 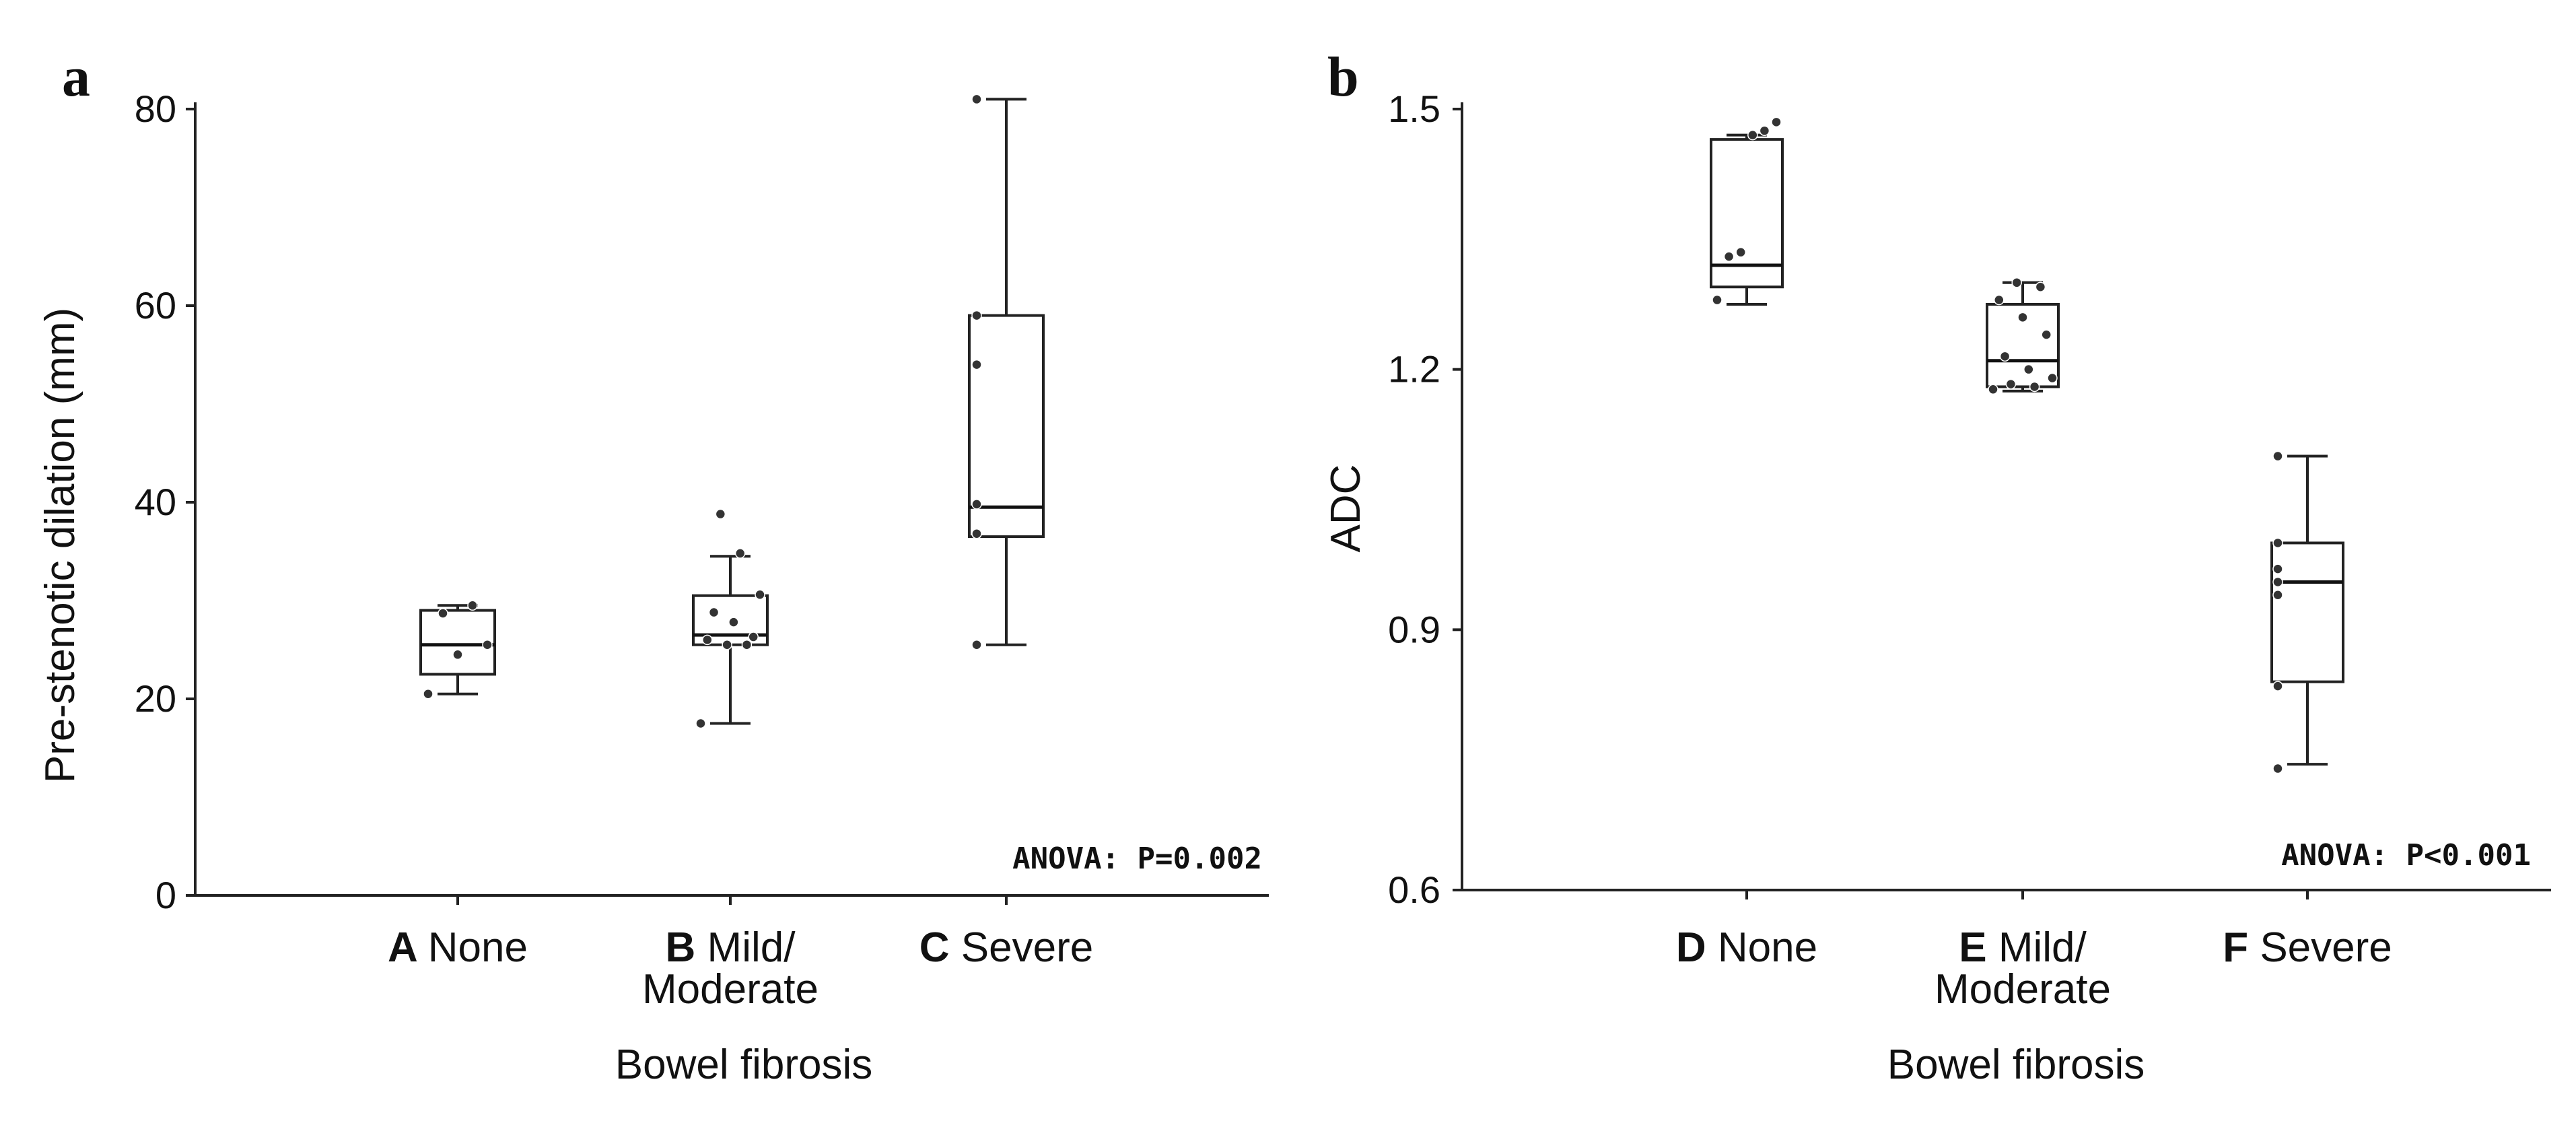 I want to click on panel-b-y-axis-label: ADC, so click(x=1346, y=509).